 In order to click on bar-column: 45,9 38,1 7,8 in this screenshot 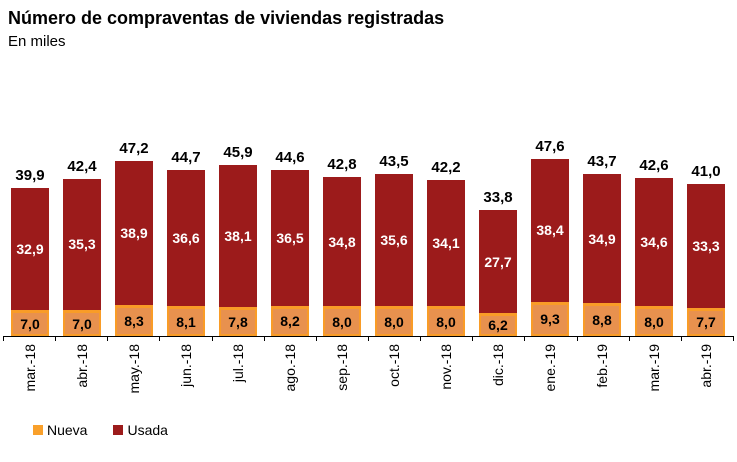, I will do `click(238, 240)`.